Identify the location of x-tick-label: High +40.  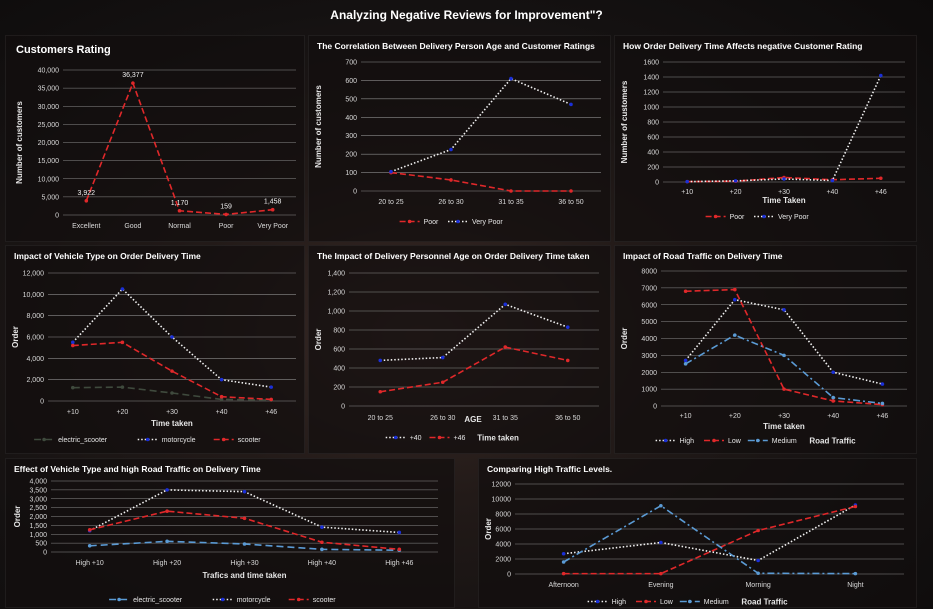
(322, 563).